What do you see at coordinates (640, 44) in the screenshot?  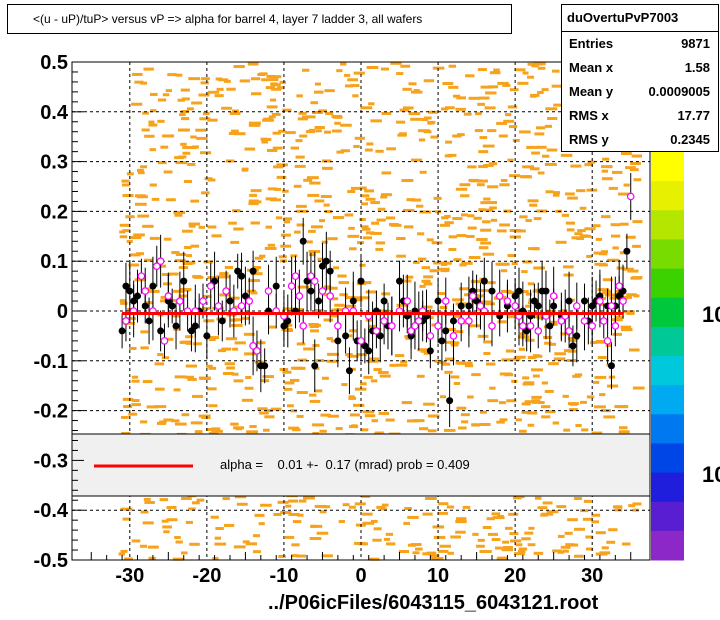 I see `stats-row-entries: Entries 9871` at bounding box center [640, 44].